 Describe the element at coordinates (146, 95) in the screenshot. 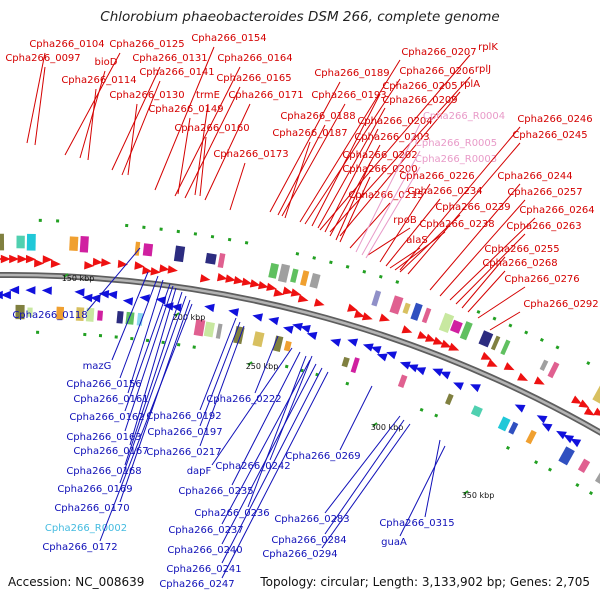

I see `forward-strand-gene-label: Cpha266_0130` at that location.